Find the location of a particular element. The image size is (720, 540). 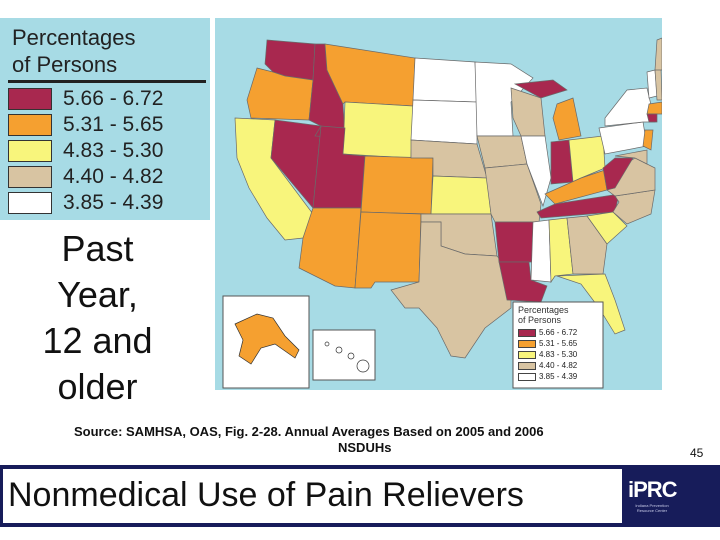

caption-line: 12 and is located at coordinates (97, 340).